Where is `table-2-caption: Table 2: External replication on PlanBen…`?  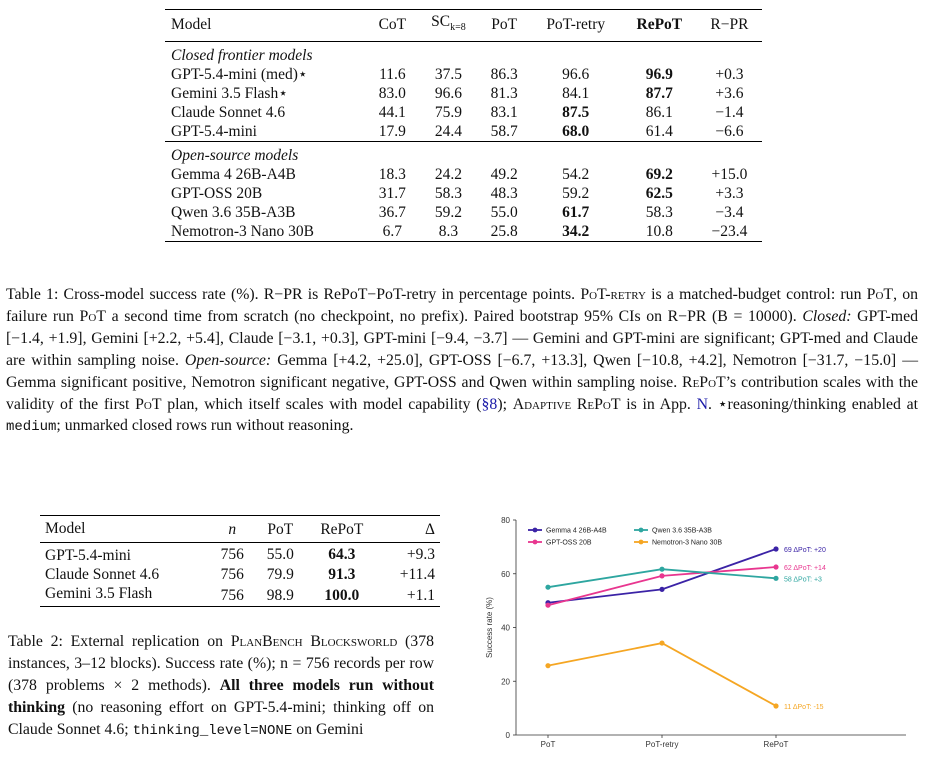 table-2-caption: Table 2: External replication on PlanBen… is located at coordinates (221, 687).